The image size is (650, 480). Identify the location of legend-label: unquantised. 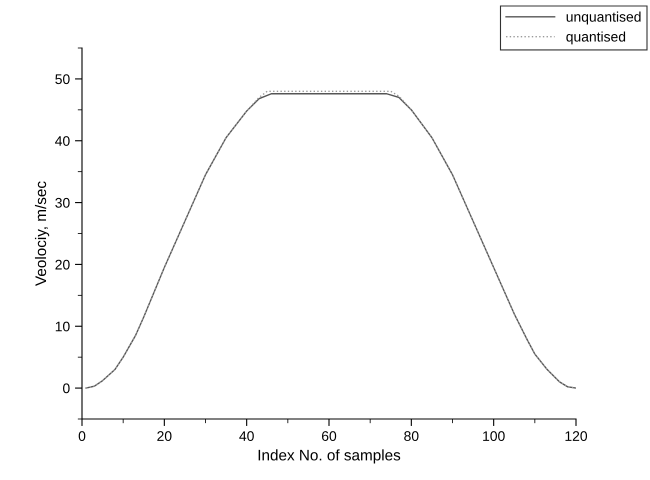
(603, 18).